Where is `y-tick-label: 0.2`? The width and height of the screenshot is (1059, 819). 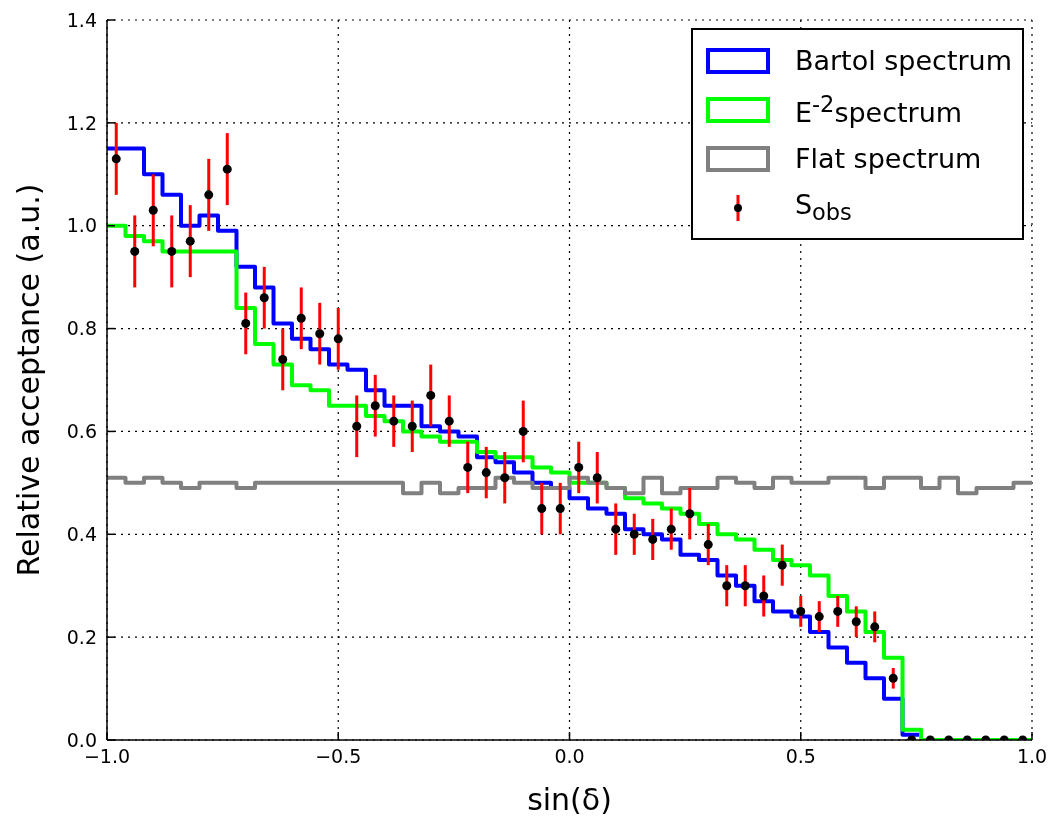 y-tick-label: 0.2 is located at coordinates (81, 636).